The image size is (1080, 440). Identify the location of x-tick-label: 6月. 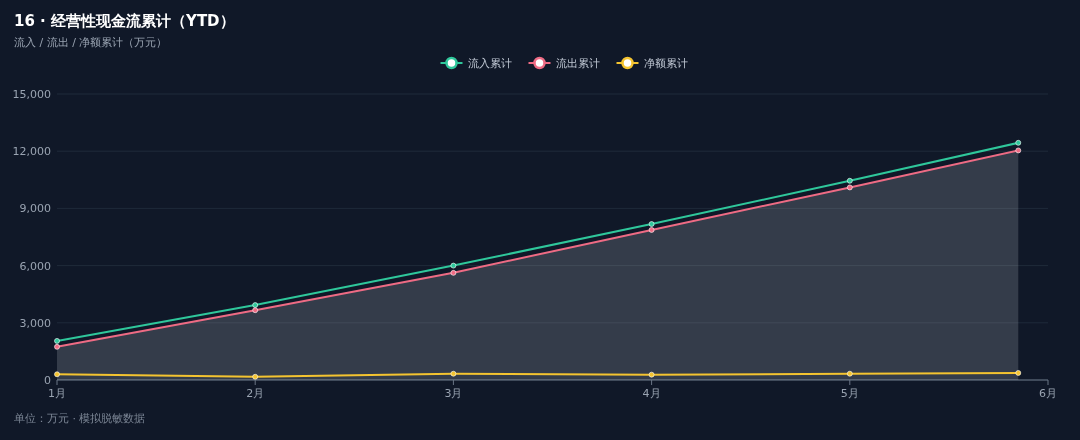
(1048, 393).